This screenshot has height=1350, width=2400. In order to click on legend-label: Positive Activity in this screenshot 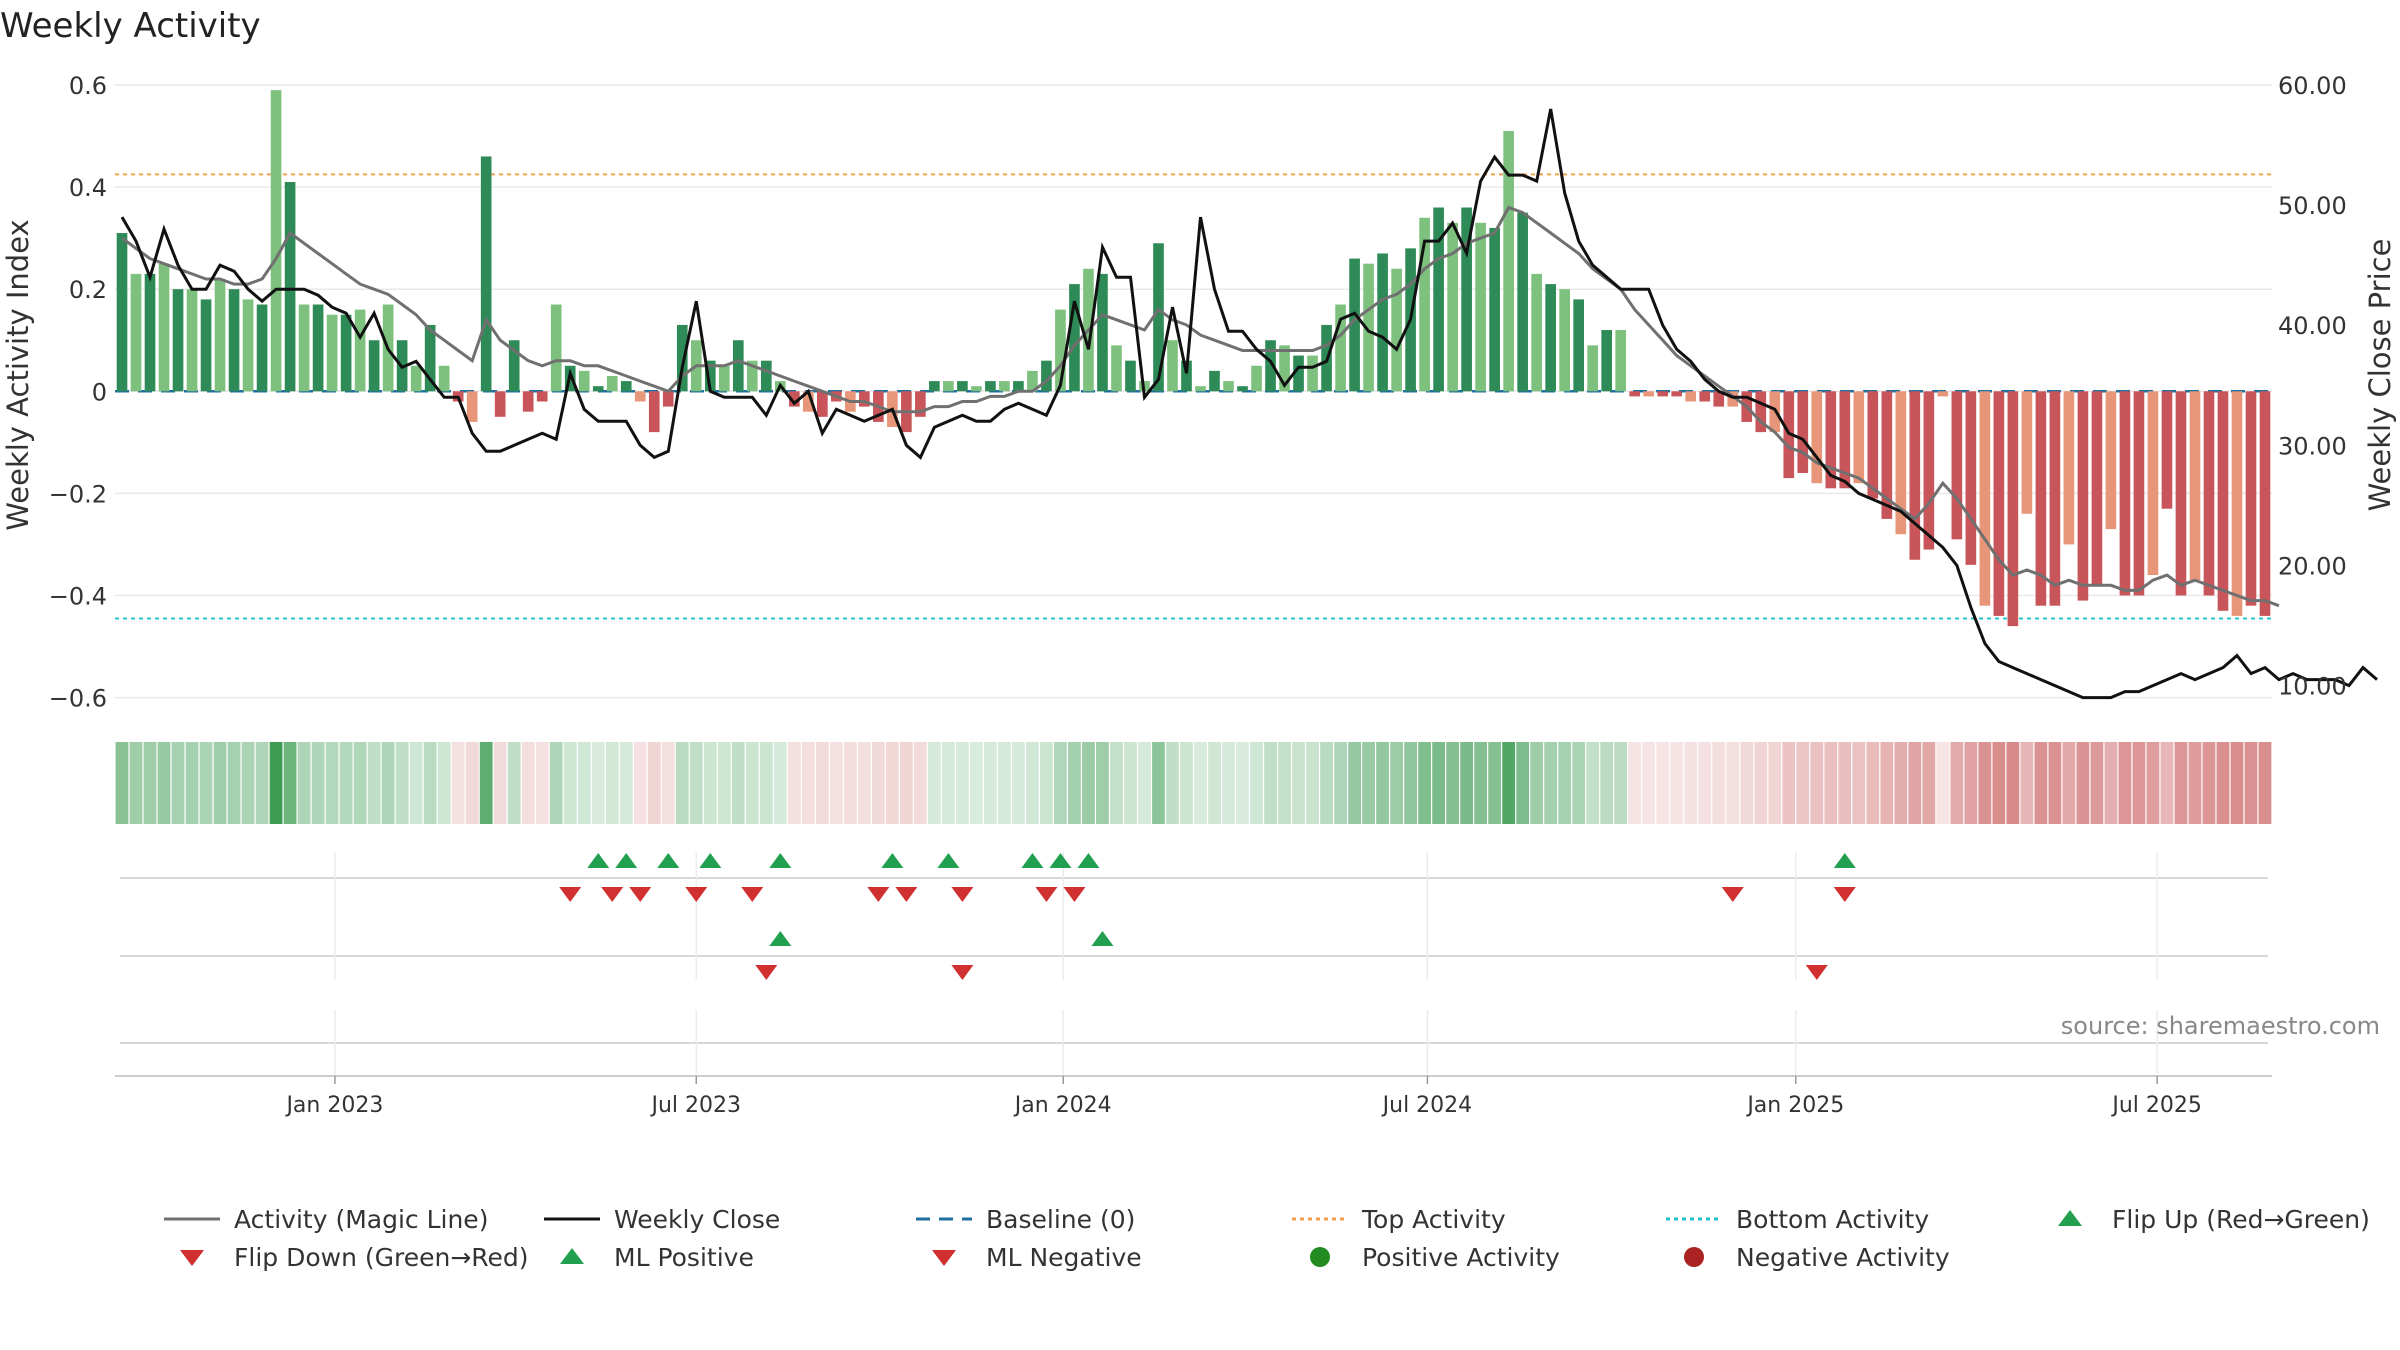, I will do `click(1461, 1257)`.